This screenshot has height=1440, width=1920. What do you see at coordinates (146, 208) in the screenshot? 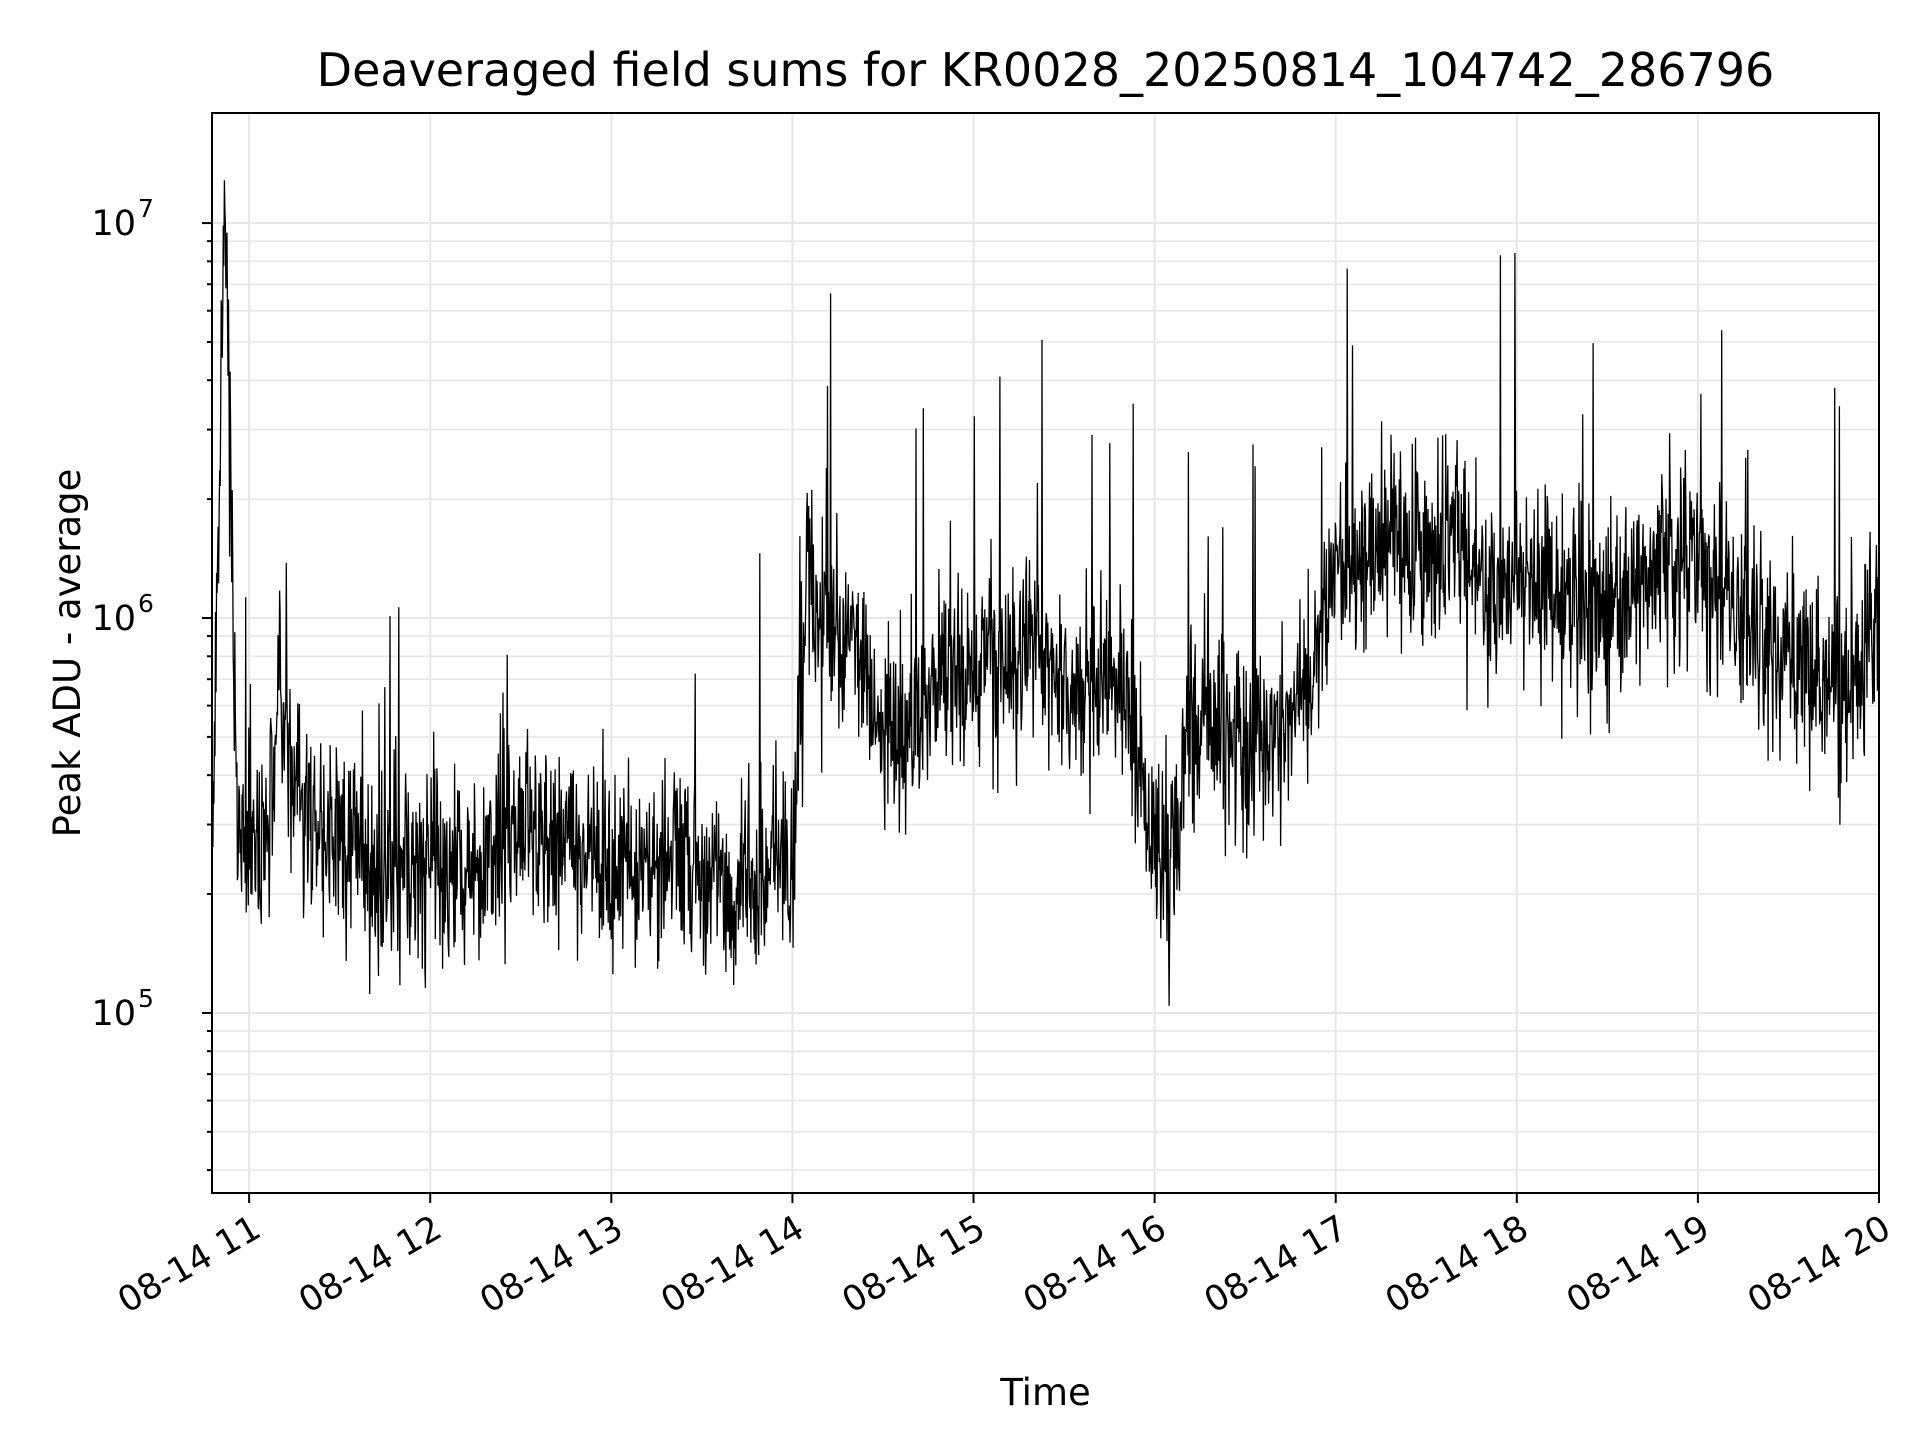
I see `y-tick-label-exponent: 7` at bounding box center [146, 208].